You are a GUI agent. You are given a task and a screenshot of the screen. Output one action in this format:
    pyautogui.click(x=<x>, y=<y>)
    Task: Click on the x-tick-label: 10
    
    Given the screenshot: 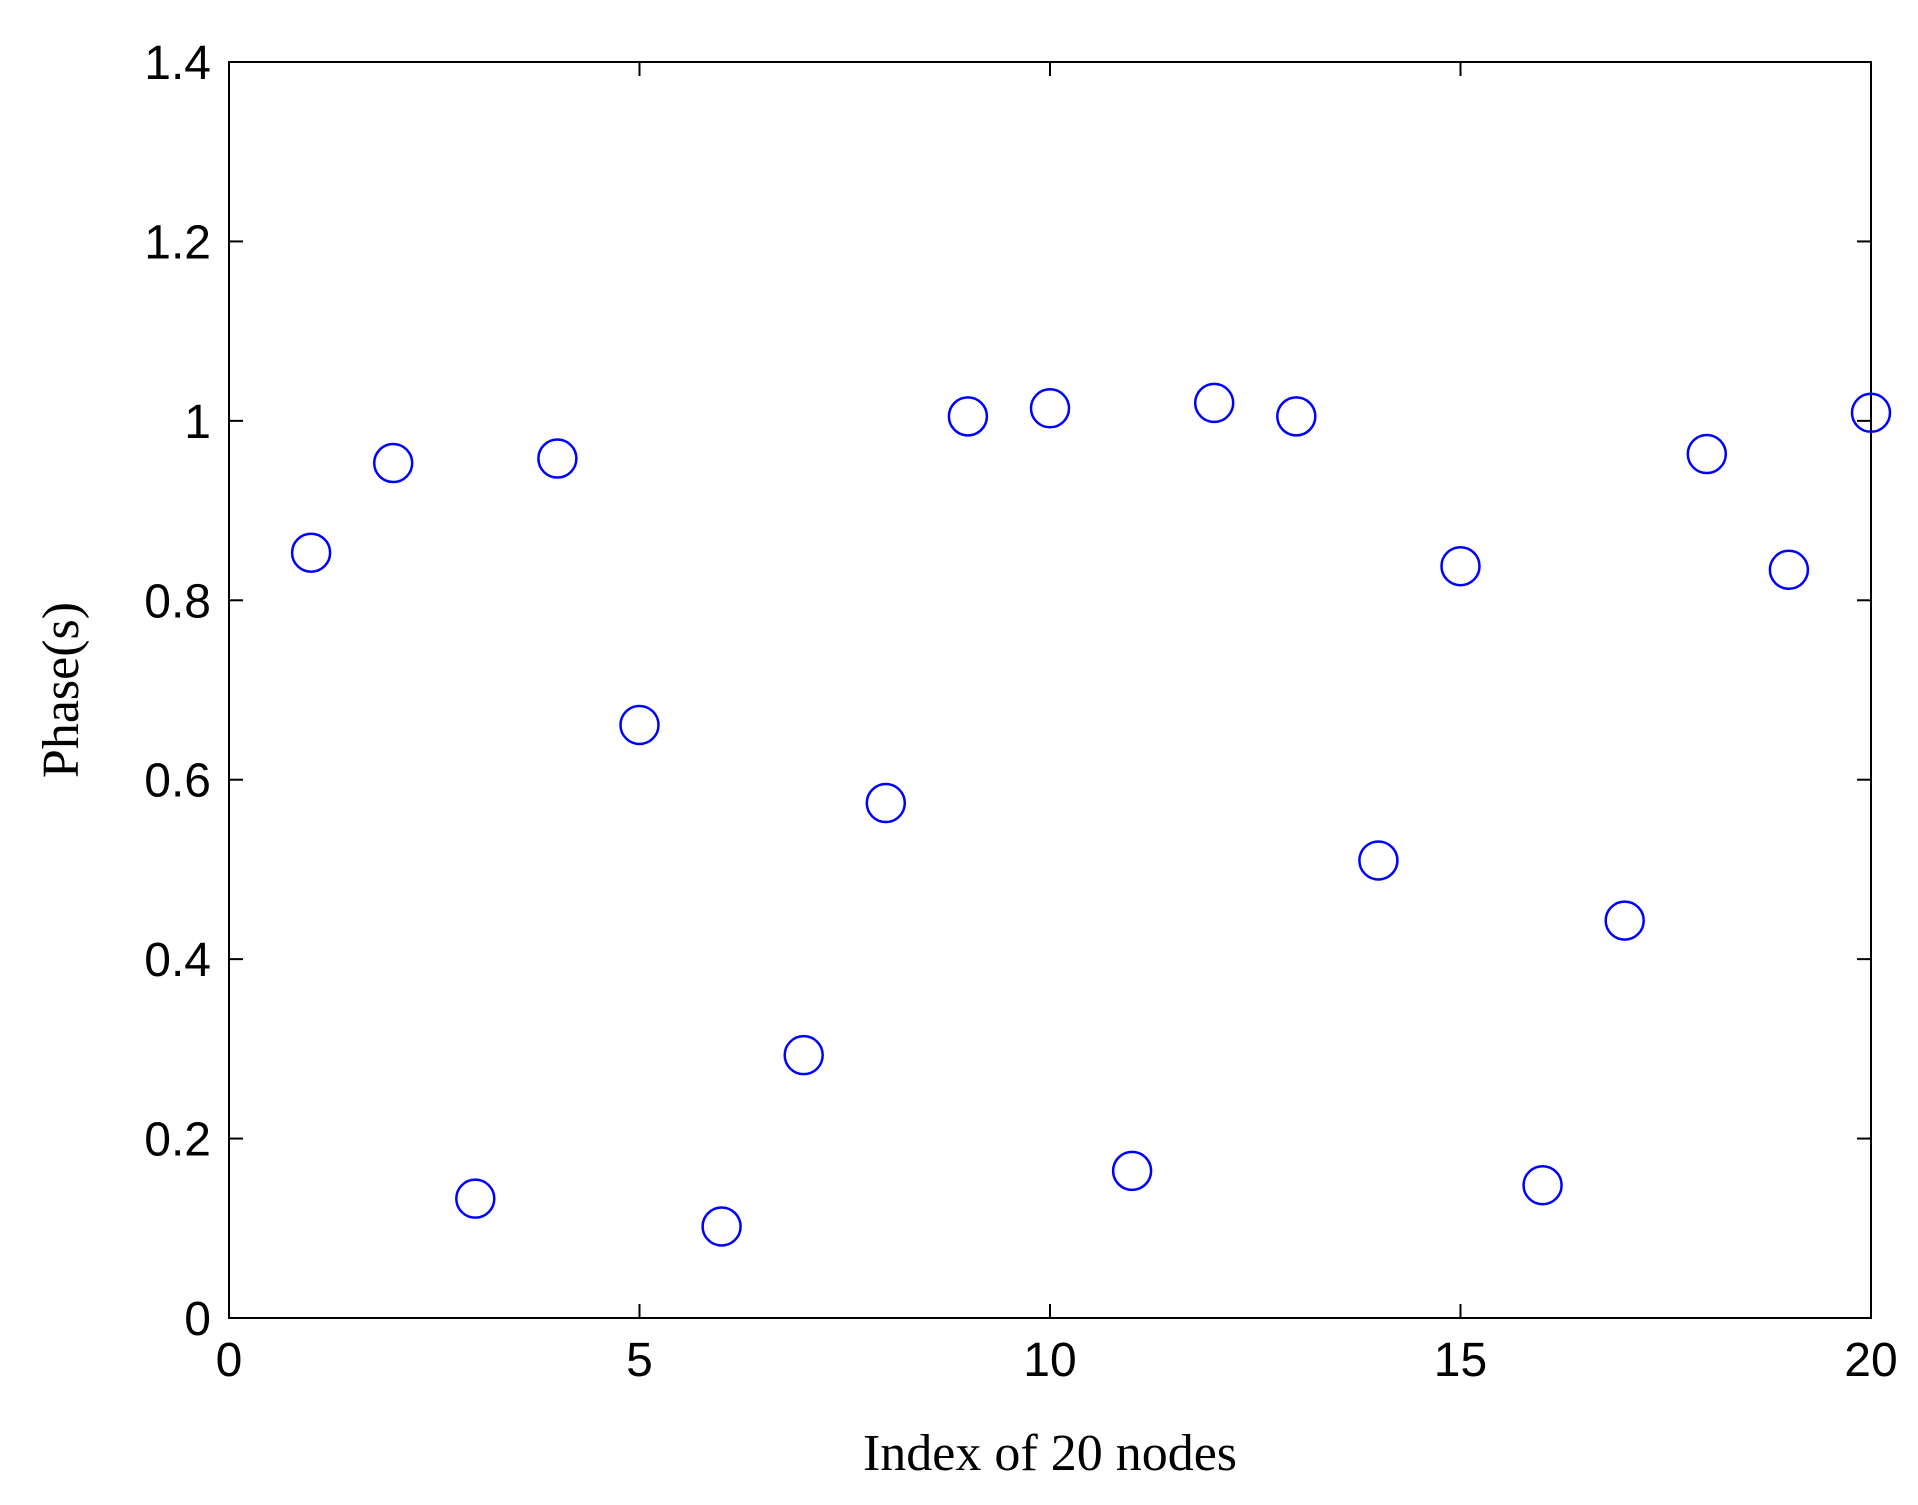 What is the action you would take?
    pyautogui.click(x=1049, y=1360)
    